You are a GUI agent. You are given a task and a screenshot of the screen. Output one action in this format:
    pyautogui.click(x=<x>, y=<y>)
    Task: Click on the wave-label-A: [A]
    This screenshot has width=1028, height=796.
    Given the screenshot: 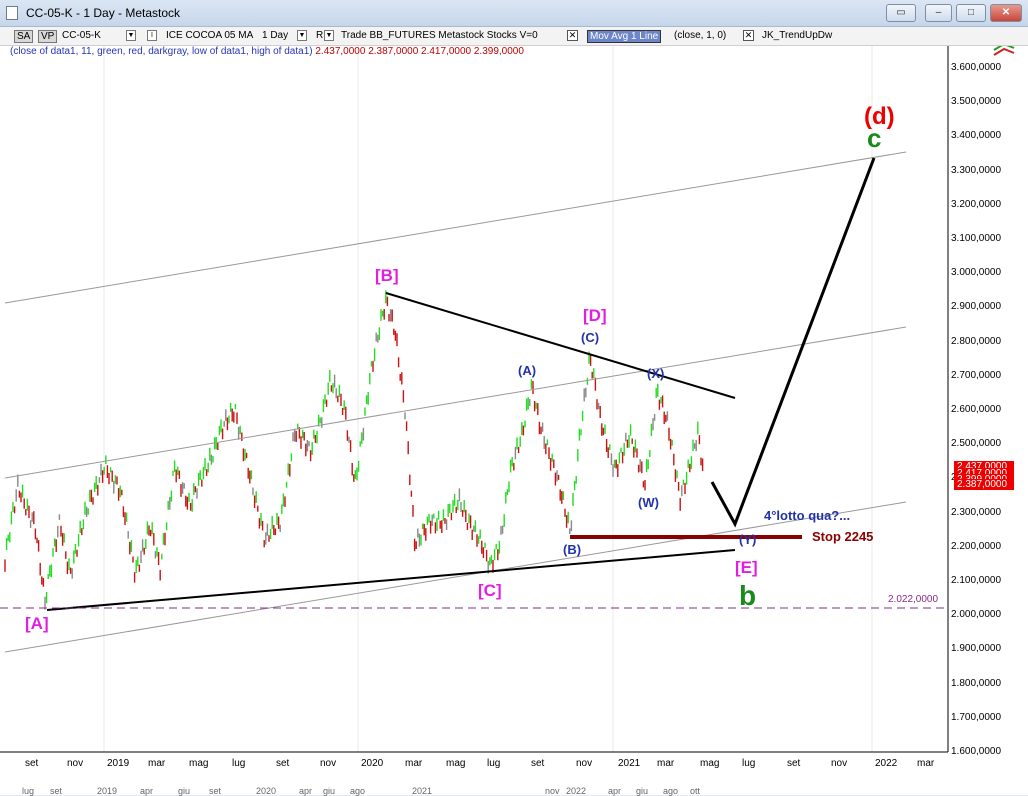 What is the action you would take?
    pyautogui.click(x=37, y=623)
    